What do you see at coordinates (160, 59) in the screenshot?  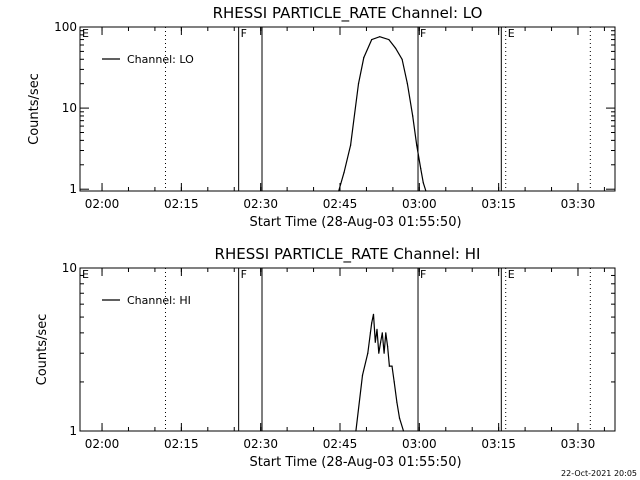 I see `legend-label-lo: Channel: LO` at bounding box center [160, 59].